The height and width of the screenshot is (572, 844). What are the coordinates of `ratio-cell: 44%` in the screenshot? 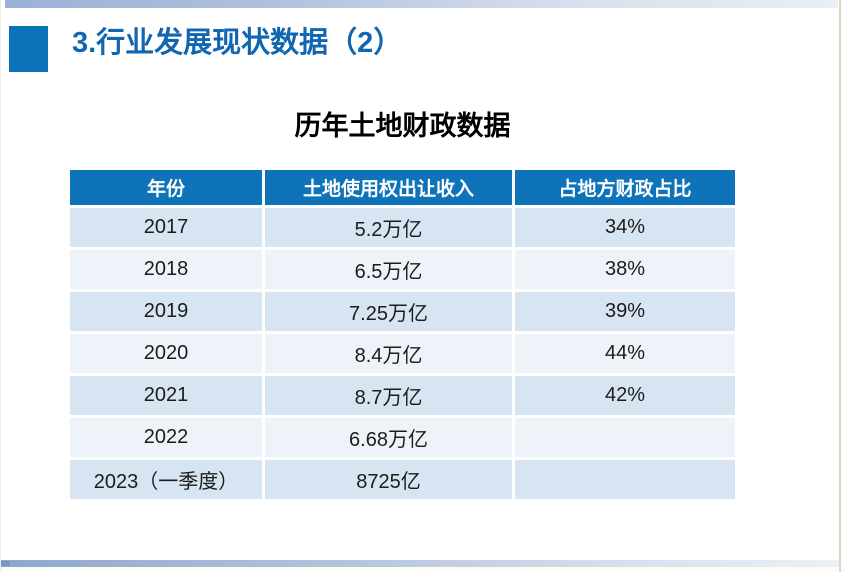 It's located at (625, 355).